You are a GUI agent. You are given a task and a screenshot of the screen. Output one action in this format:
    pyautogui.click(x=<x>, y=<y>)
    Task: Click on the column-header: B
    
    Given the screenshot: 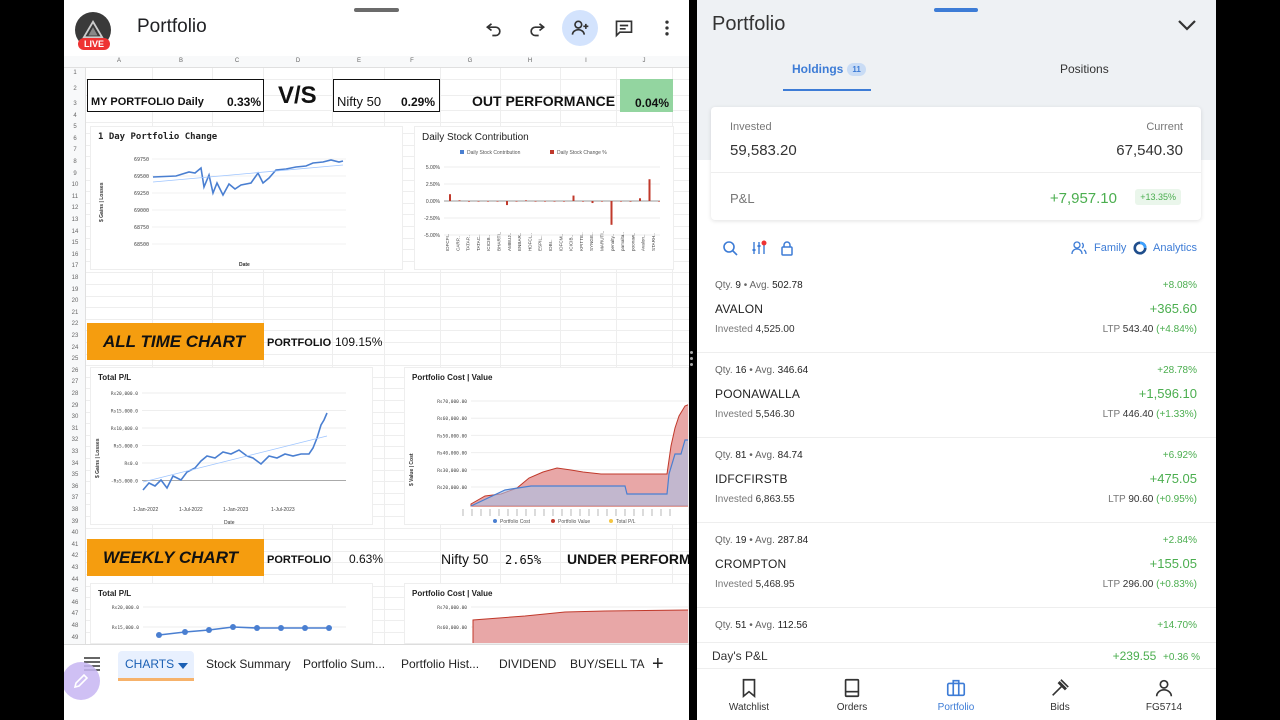 What is the action you would take?
    pyautogui.click(x=180, y=61)
    